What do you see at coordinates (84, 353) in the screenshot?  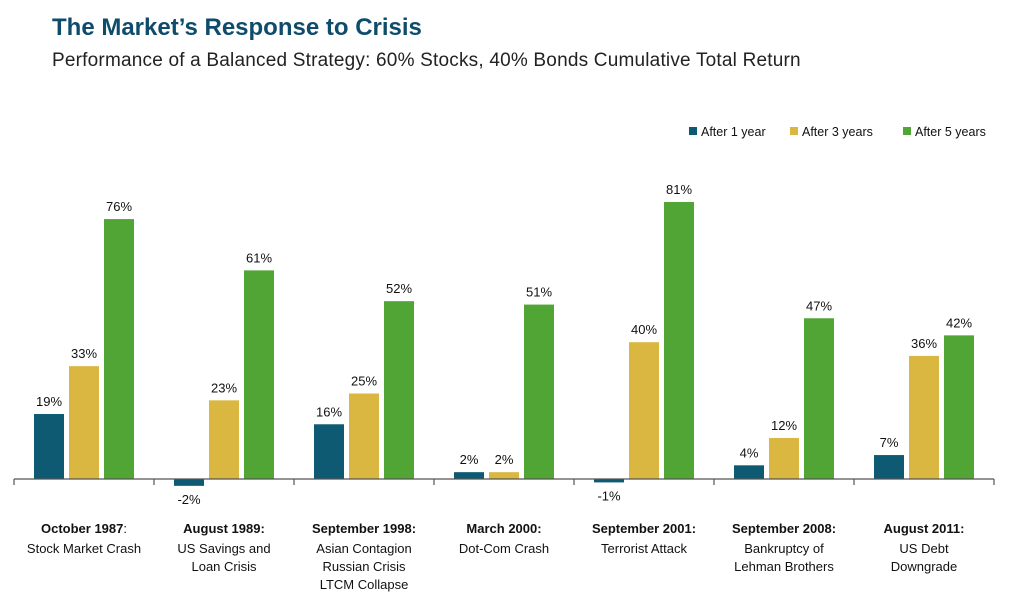 I see `data-label: 33%` at bounding box center [84, 353].